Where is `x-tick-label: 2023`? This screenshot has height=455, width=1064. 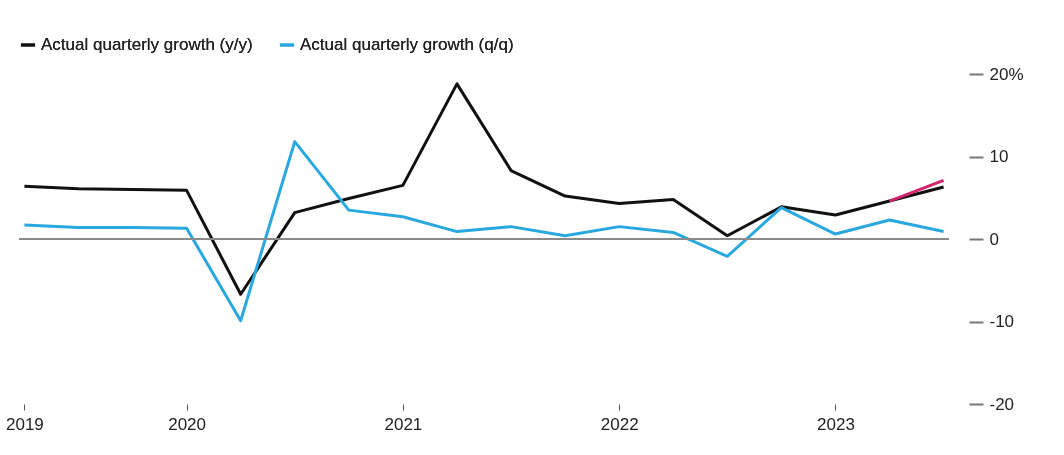 x-tick-label: 2023 is located at coordinates (836, 424).